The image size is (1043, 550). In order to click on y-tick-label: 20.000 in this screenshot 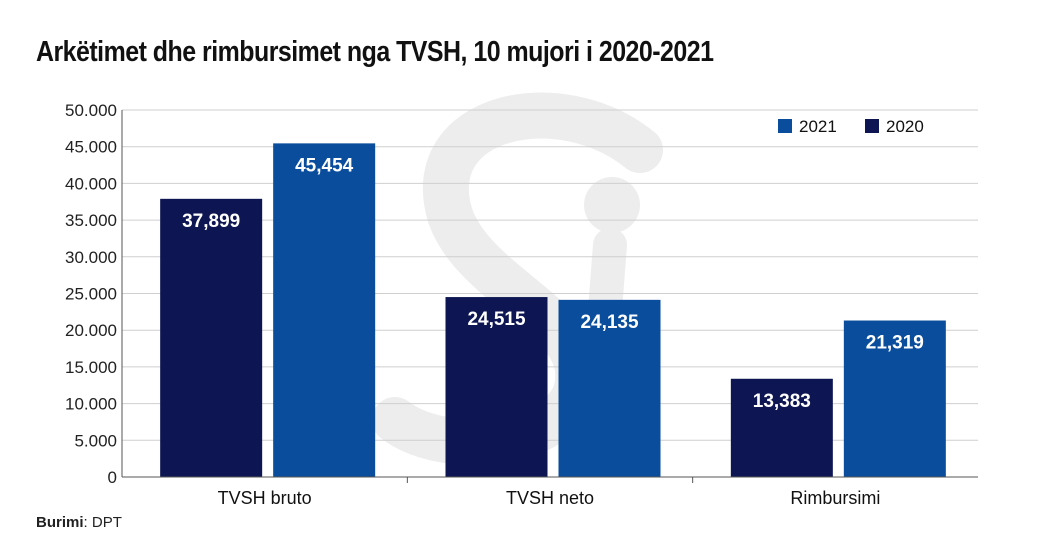, I will do `click(91, 330)`.